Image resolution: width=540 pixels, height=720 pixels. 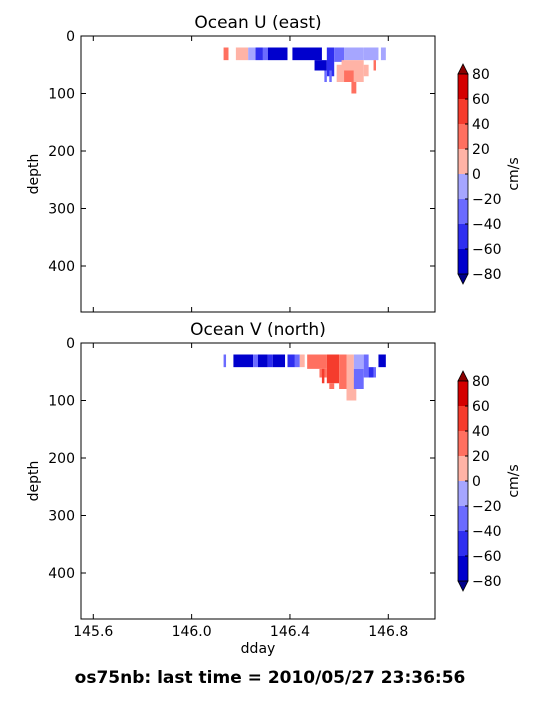 I want to click on x-tick-label: 146.0, so click(x=192, y=632).